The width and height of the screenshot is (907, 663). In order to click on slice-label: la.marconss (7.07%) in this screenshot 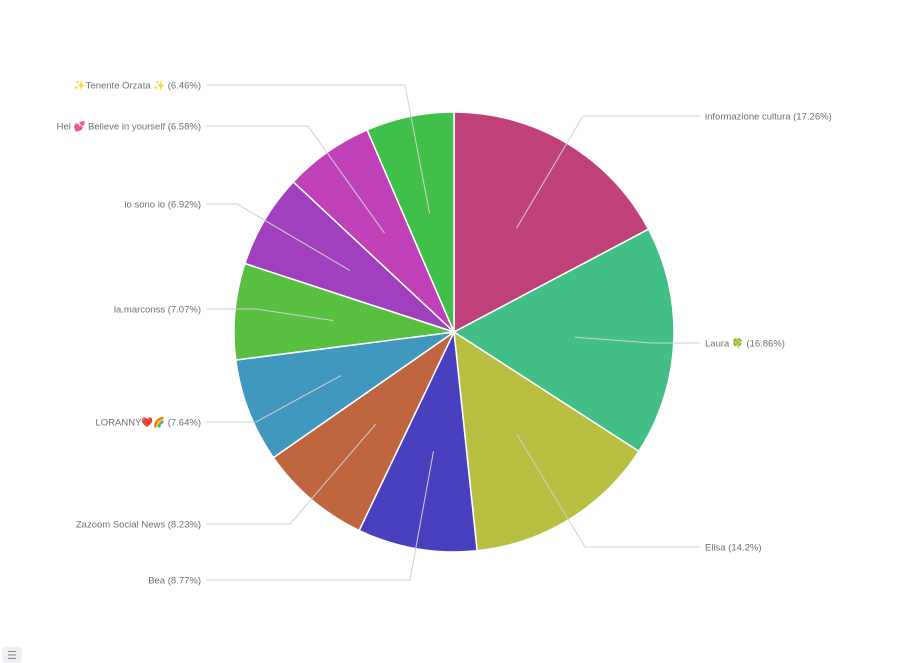, I will do `click(157, 310)`.